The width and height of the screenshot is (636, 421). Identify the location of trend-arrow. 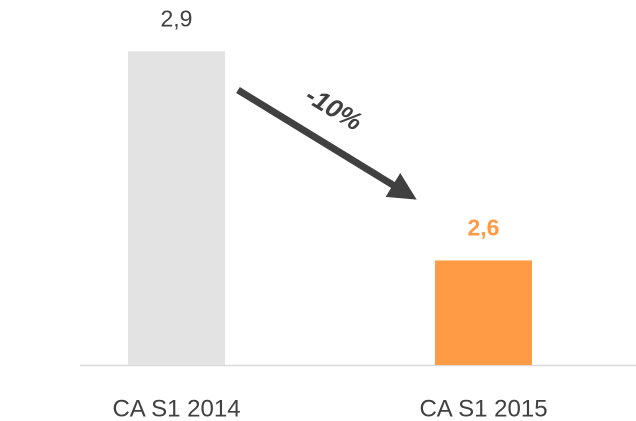
(326, 143).